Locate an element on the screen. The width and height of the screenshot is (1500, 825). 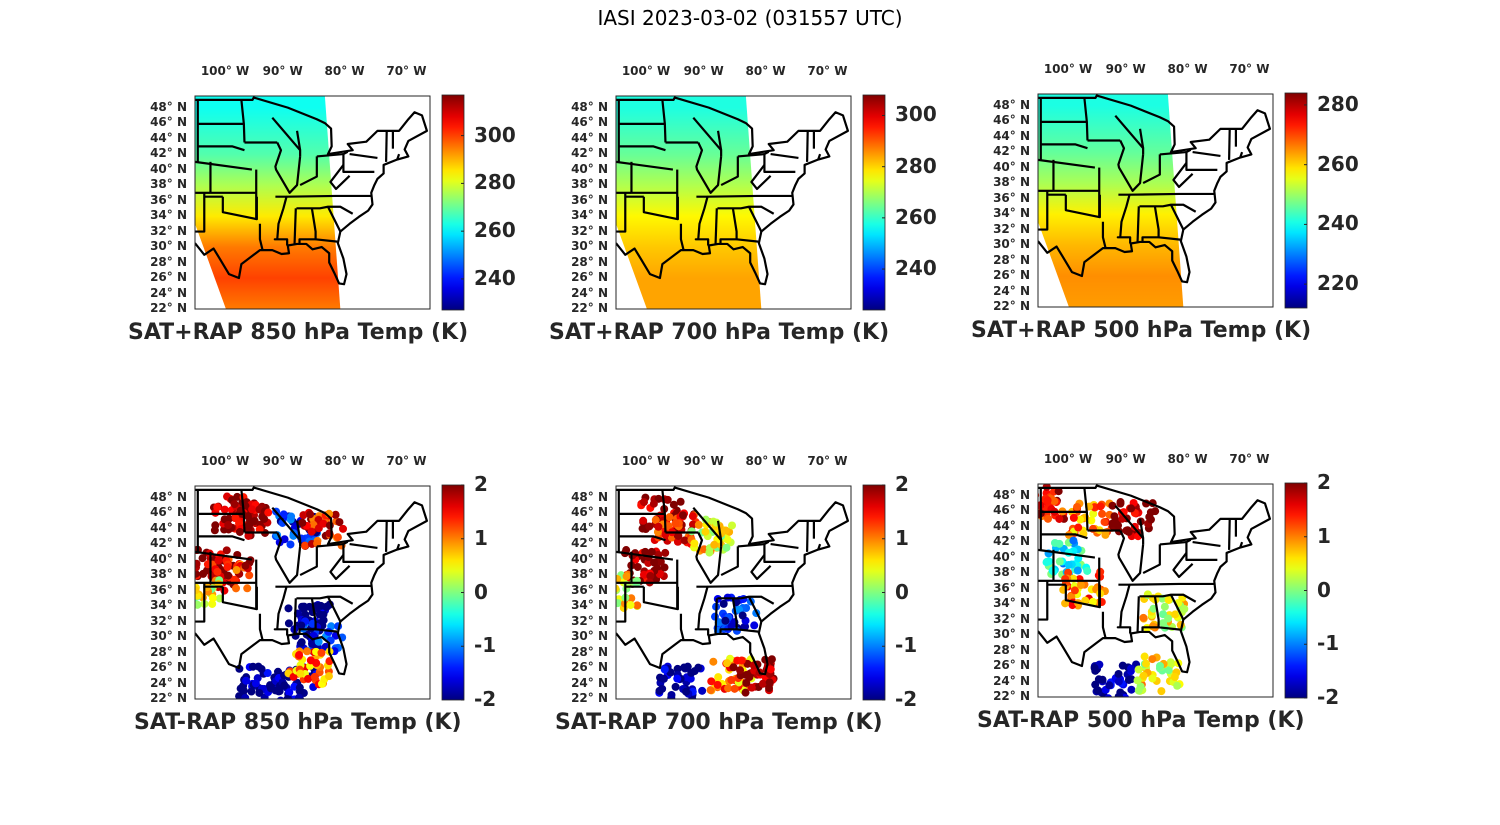
colorbar-tick-label: -1 is located at coordinates (485, 645).